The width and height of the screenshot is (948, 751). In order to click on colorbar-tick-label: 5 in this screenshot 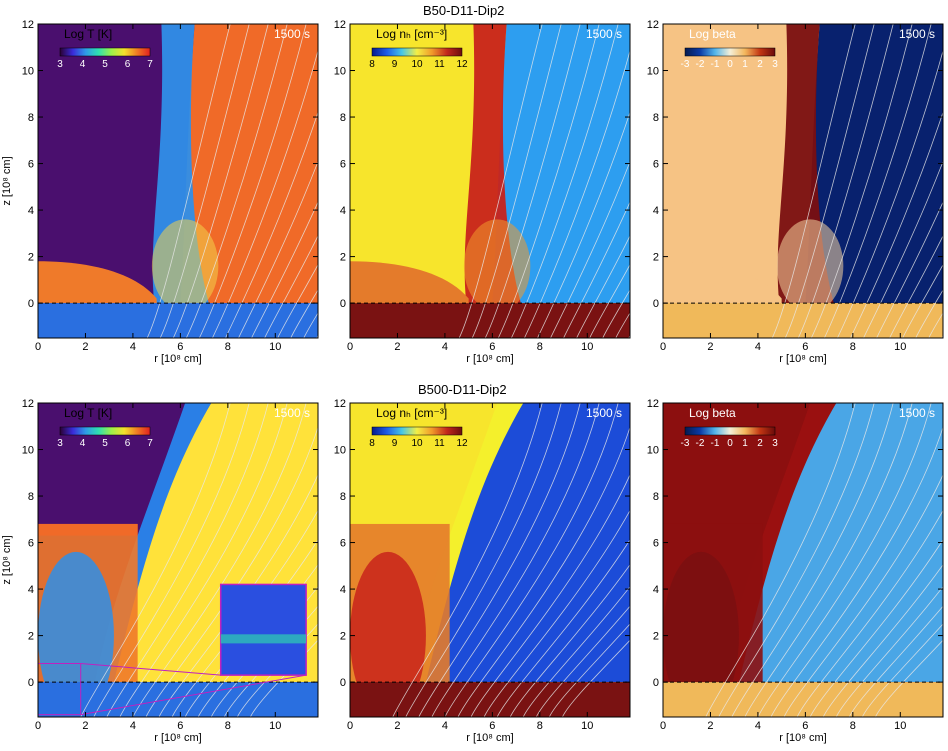, I will do `click(105, 64)`.